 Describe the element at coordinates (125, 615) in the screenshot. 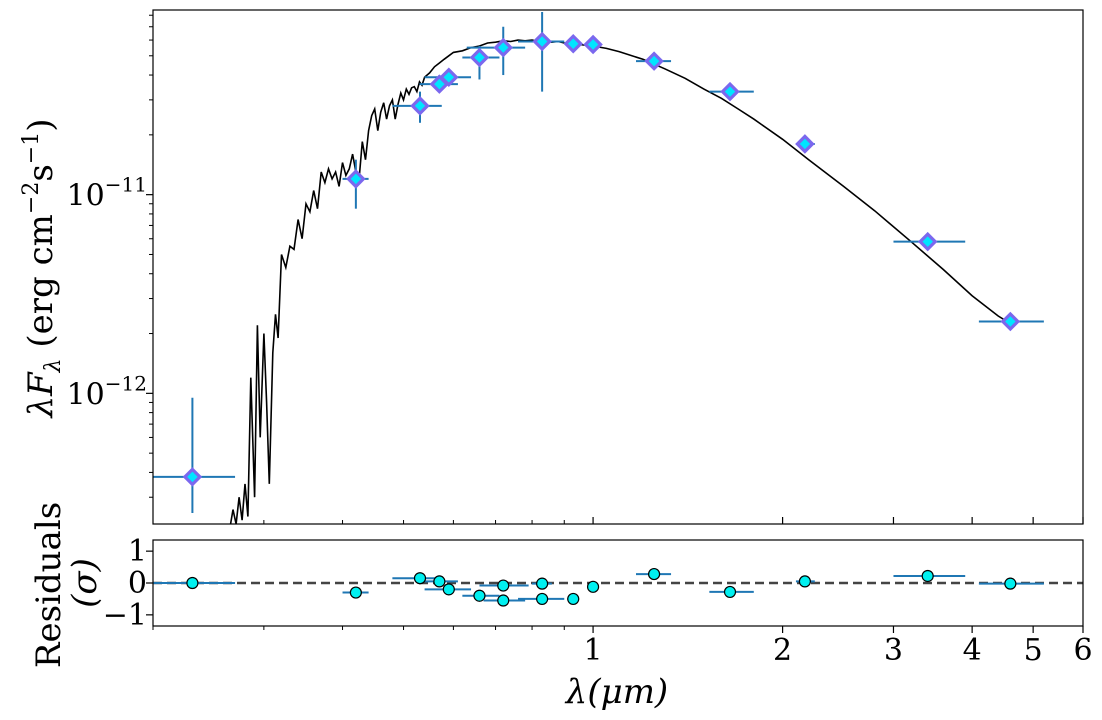

I see `residual-y-tick-label-2: −1` at that location.